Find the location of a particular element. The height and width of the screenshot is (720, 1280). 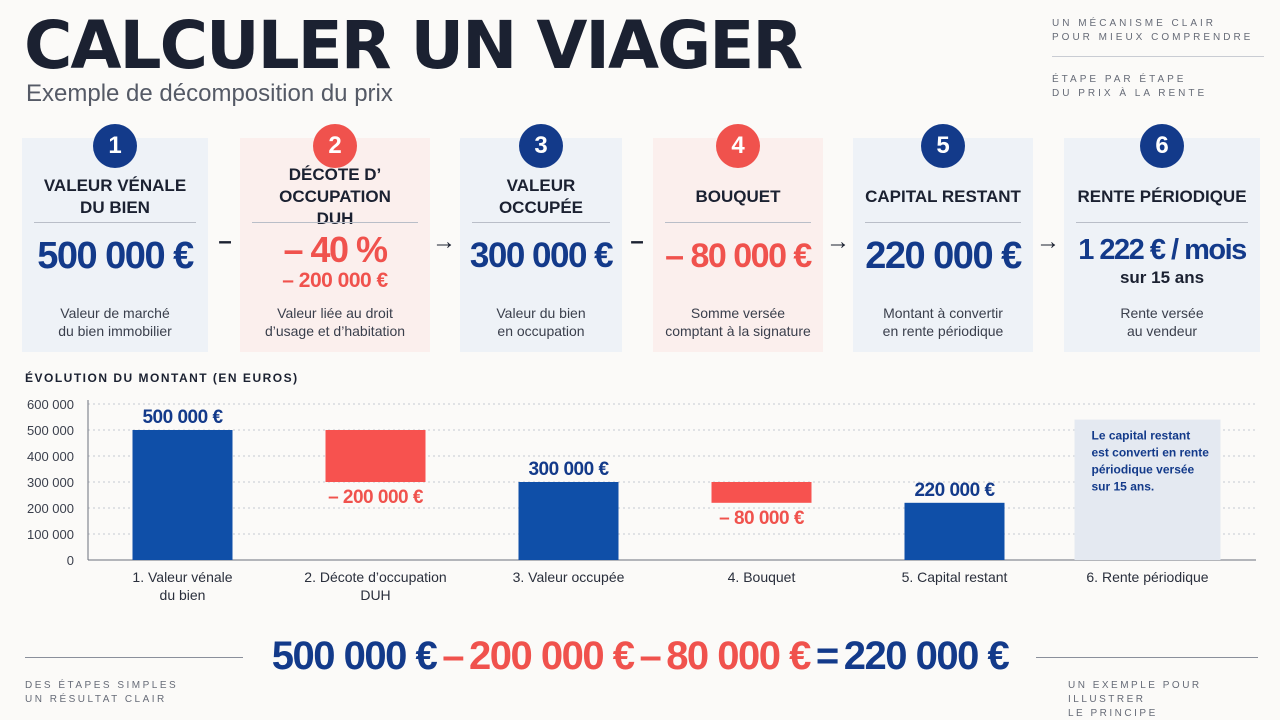

equation: 500 000 € –200 000 € –80 000 € = 220 000 € is located at coordinates (640, 656).